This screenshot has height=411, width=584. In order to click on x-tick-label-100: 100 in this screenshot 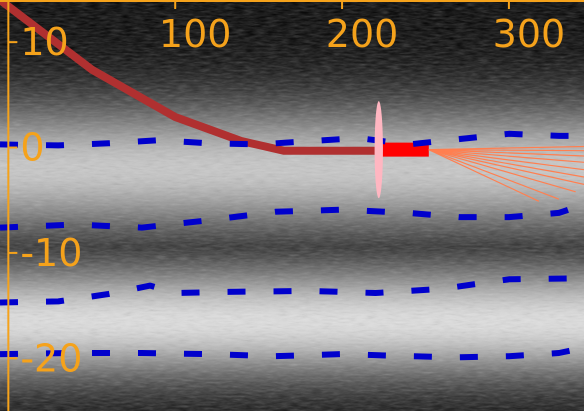, I will do `click(195, 34)`.